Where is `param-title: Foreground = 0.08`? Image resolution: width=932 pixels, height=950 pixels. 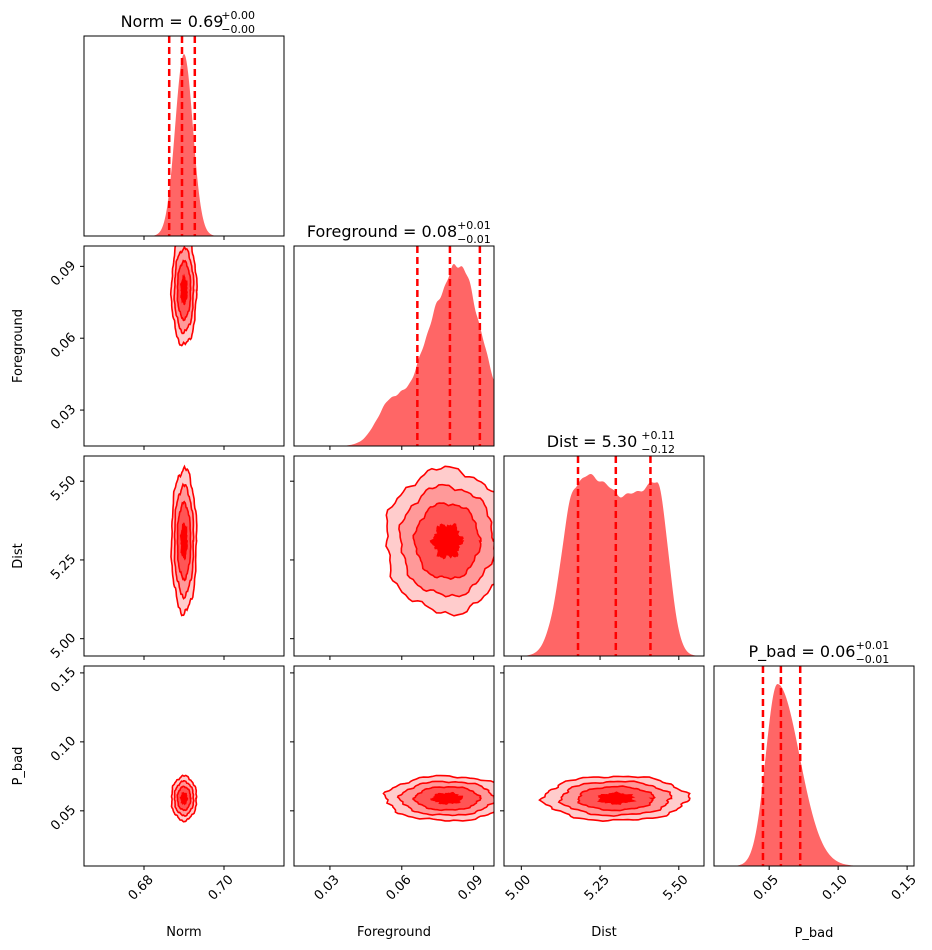 param-title: Foreground = 0.08 is located at coordinates (382, 231).